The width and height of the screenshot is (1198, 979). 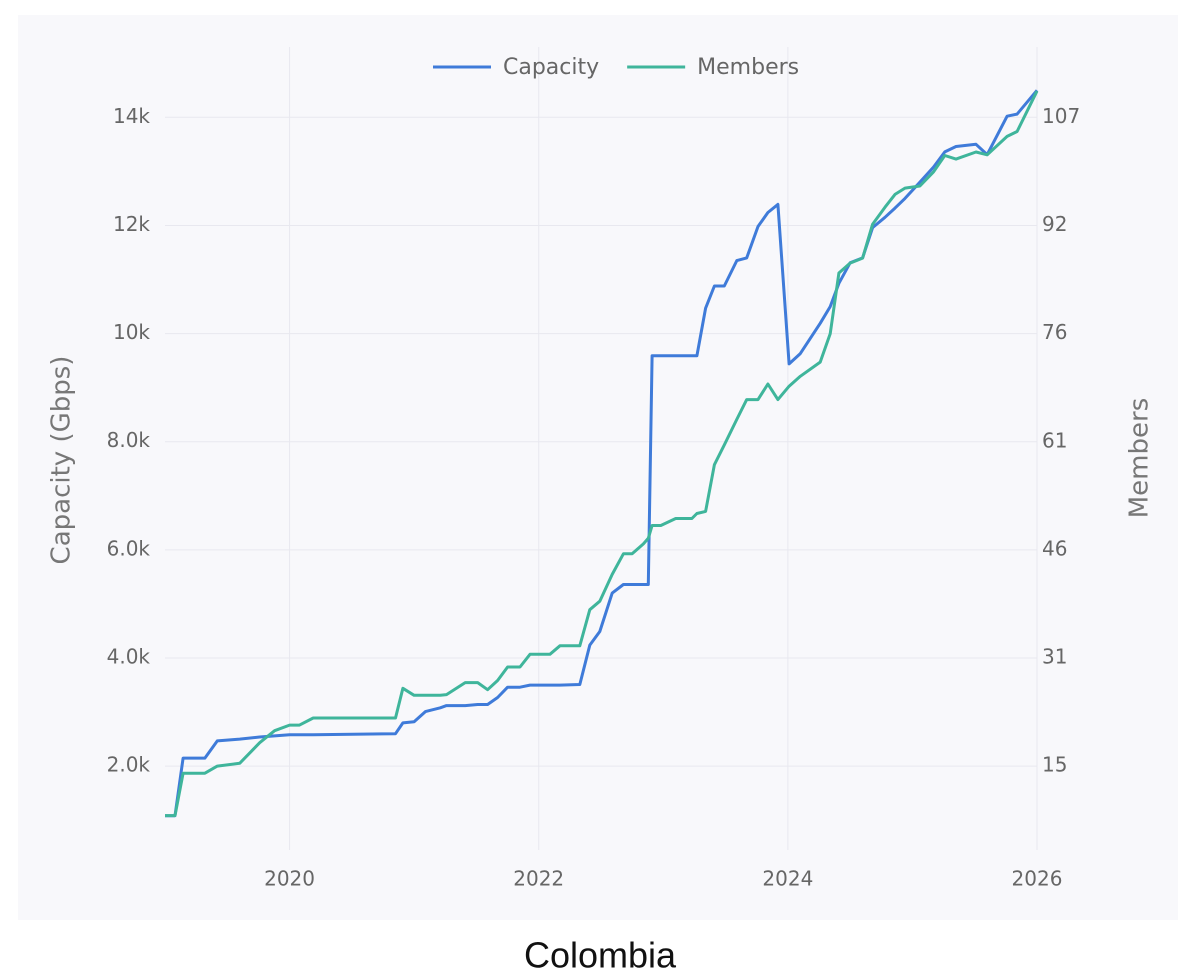 What do you see at coordinates (129, 657) in the screenshot?
I see `y-tick-label: 4.0k` at bounding box center [129, 657].